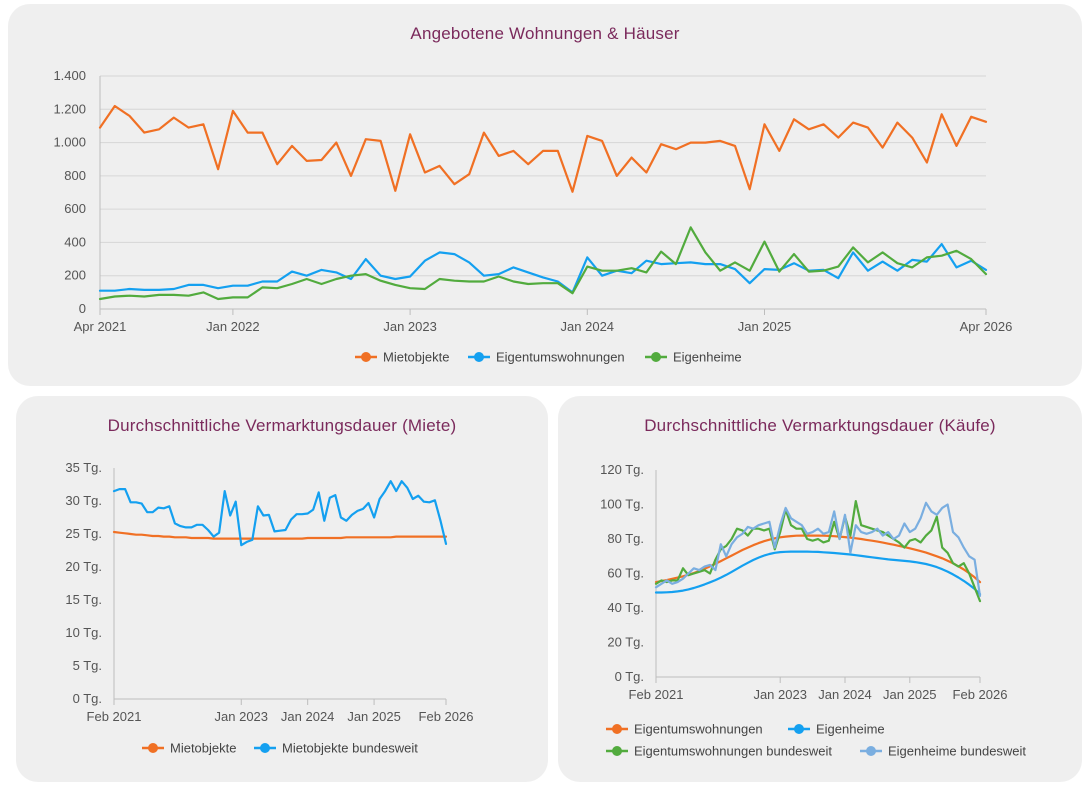 The height and width of the screenshot is (801, 1086). What do you see at coordinates (100, 326) in the screenshot?
I see `x-tick-label: Apr 2021` at bounding box center [100, 326].